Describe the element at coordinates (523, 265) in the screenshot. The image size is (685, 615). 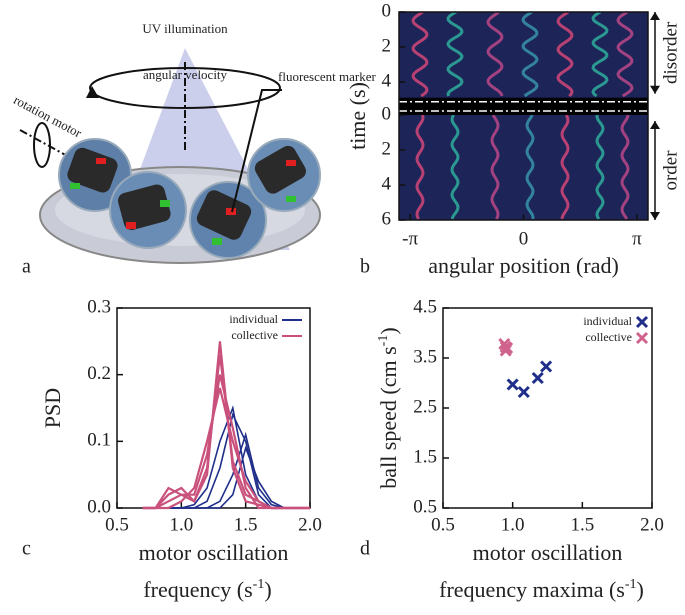
I see `x-axis-label: angular position (rad)` at that location.